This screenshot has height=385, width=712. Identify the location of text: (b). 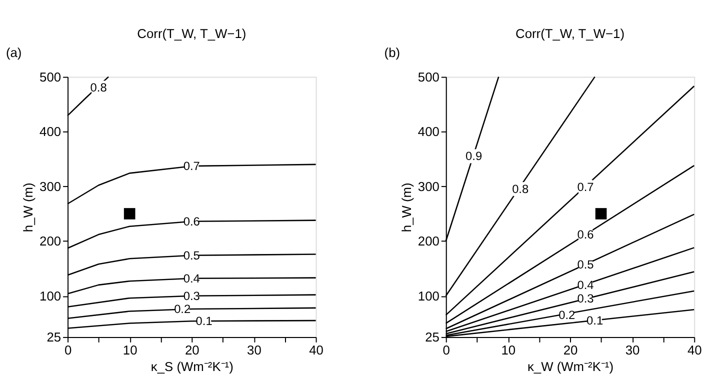
(392, 52).